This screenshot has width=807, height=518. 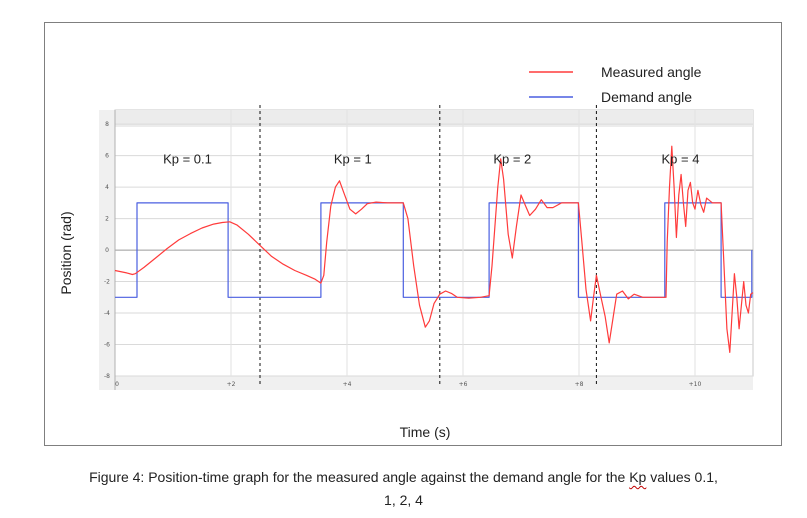 What do you see at coordinates (353, 159) in the screenshot?
I see `kp-annotation: Kp = 1` at bounding box center [353, 159].